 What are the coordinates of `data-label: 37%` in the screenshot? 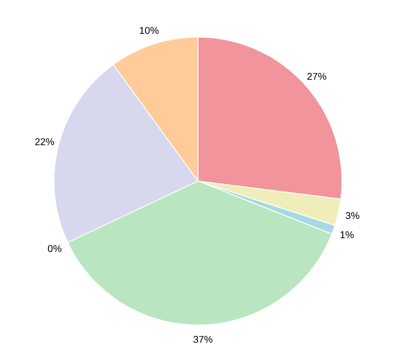 It's located at (202, 339).